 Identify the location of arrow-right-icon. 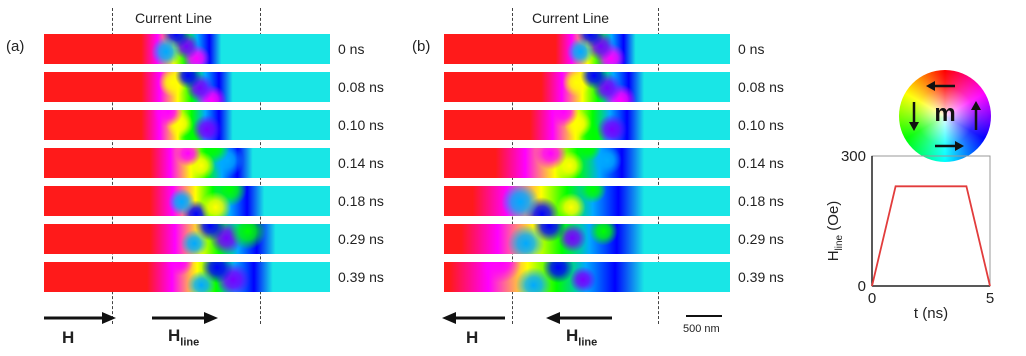
(949, 146).